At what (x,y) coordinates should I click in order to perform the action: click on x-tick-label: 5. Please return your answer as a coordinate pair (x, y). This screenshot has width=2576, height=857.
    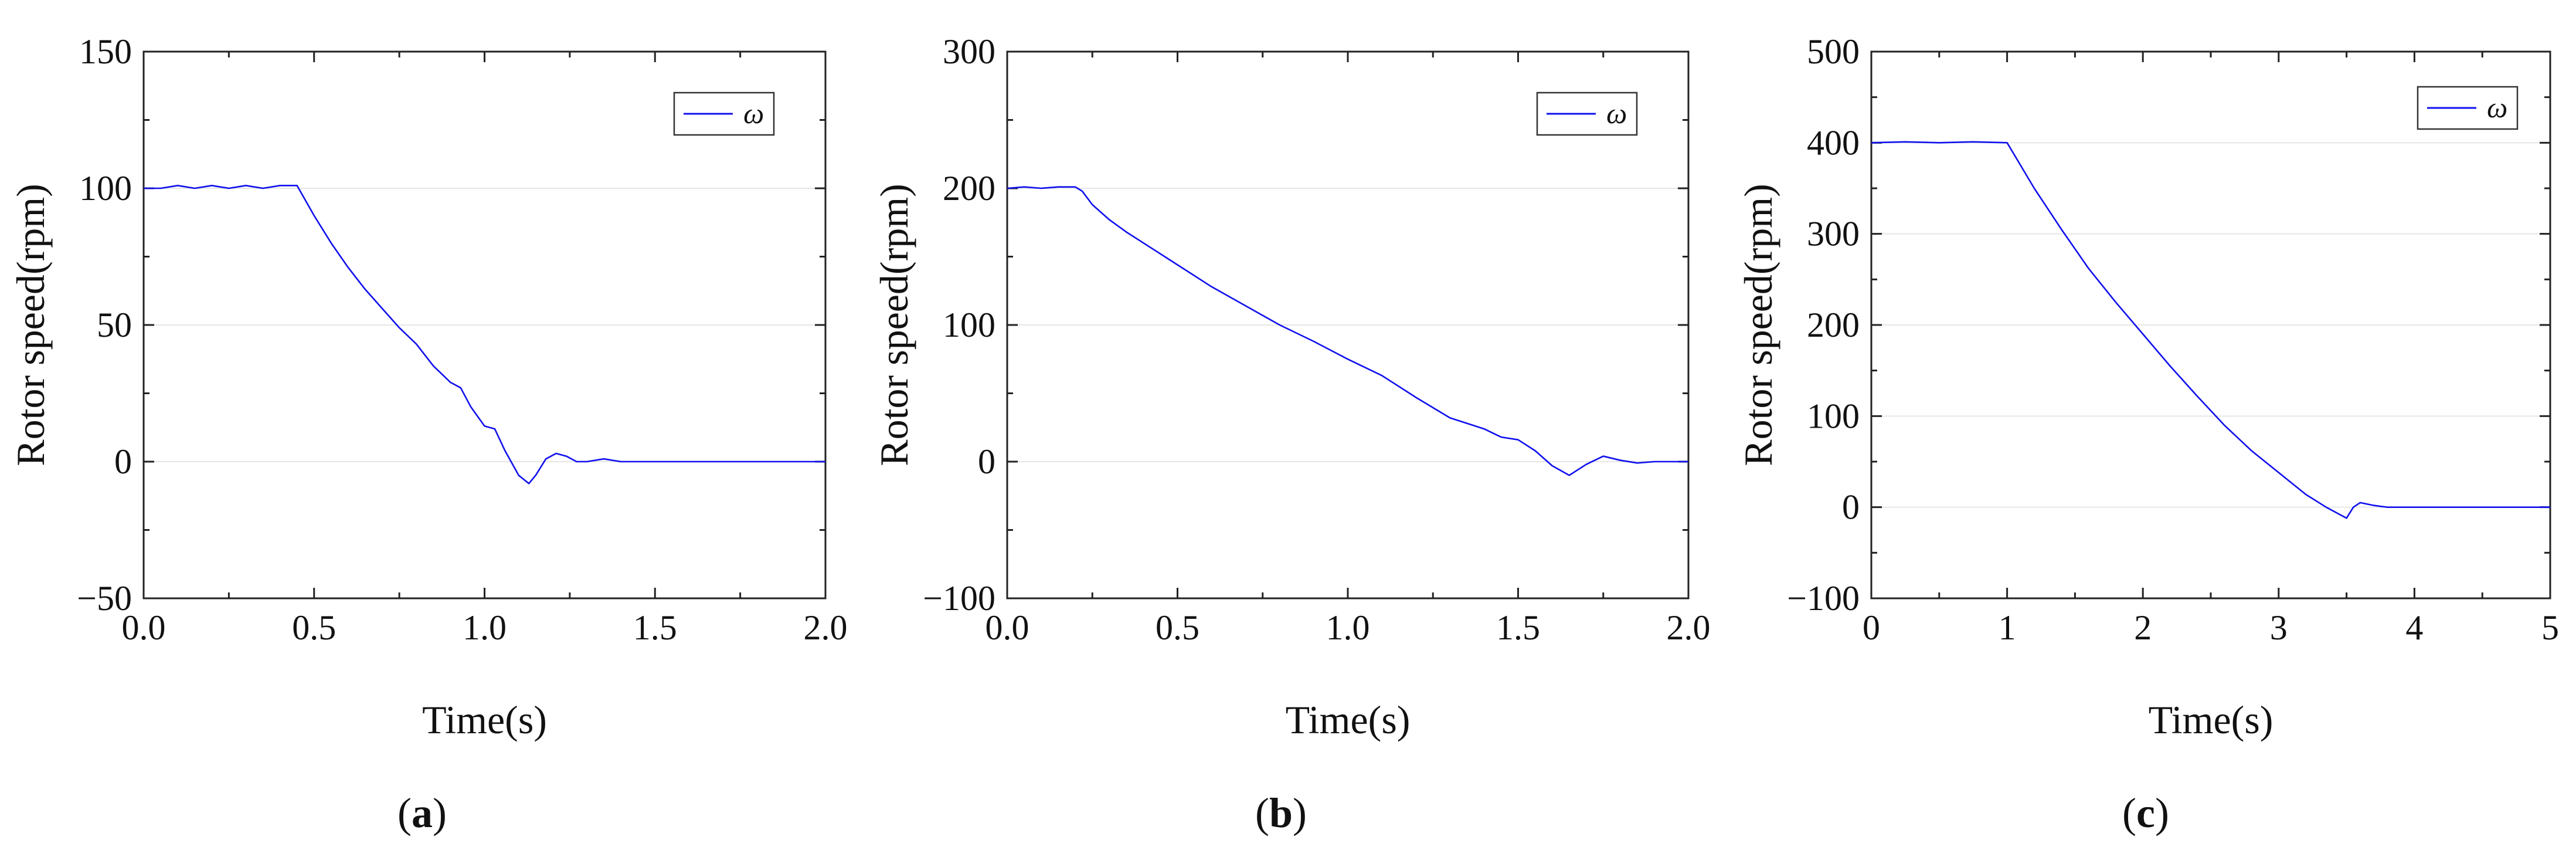
    Looking at the image, I should click on (2550, 627).